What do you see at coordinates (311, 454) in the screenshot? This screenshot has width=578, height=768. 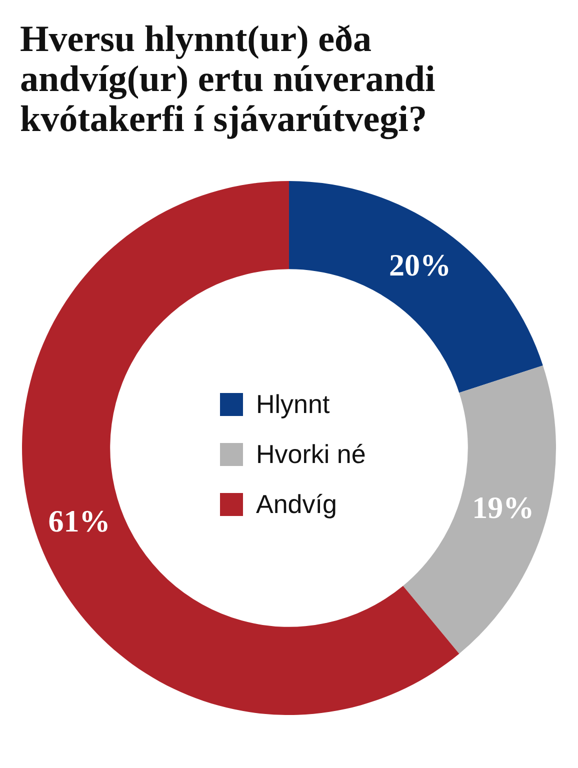 I see `legend-label: Hvorki né` at bounding box center [311, 454].